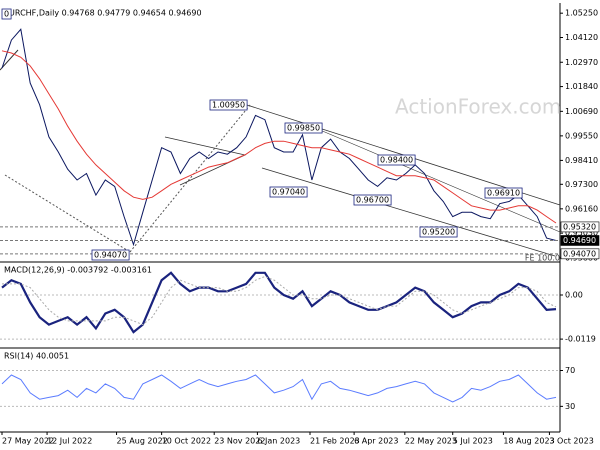  What do you see at coordinates (574, 294) in the screenshot?
I see `y-tick-label: 0.00` at bounding box center [574, 294].